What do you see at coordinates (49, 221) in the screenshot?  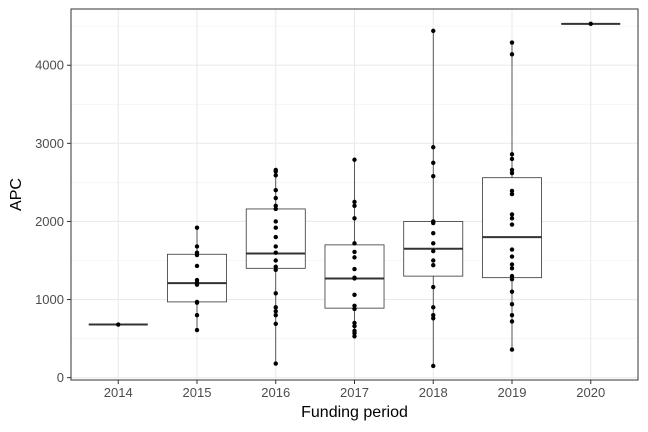 I see `y-tick-label: 2000` at bounding box center [49, 221].